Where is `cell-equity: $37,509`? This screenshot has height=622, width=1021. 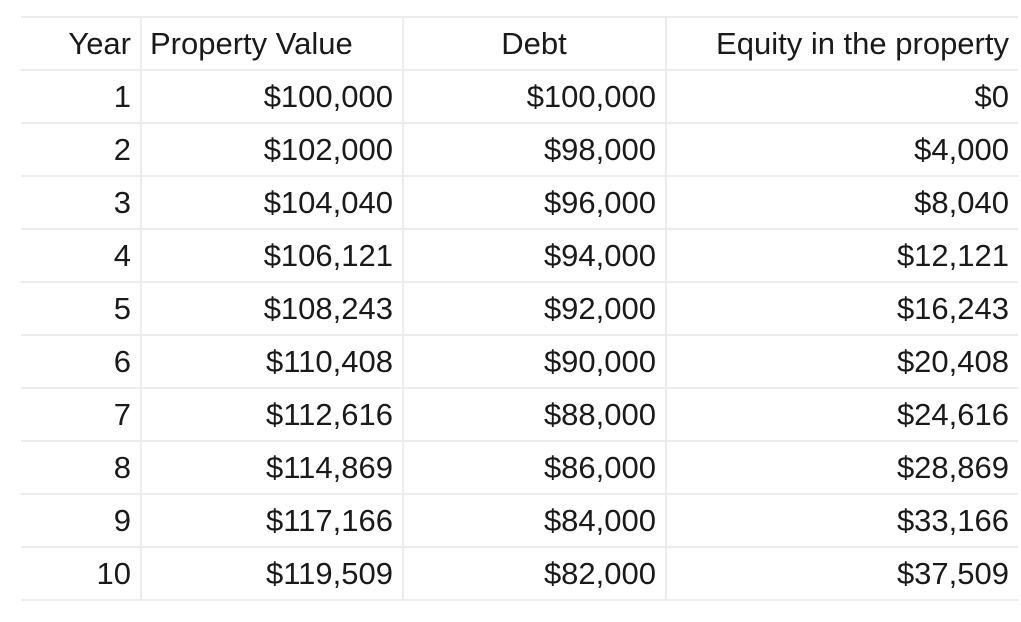
cell-equity: $37,509 is located at coordinates (841, 574).